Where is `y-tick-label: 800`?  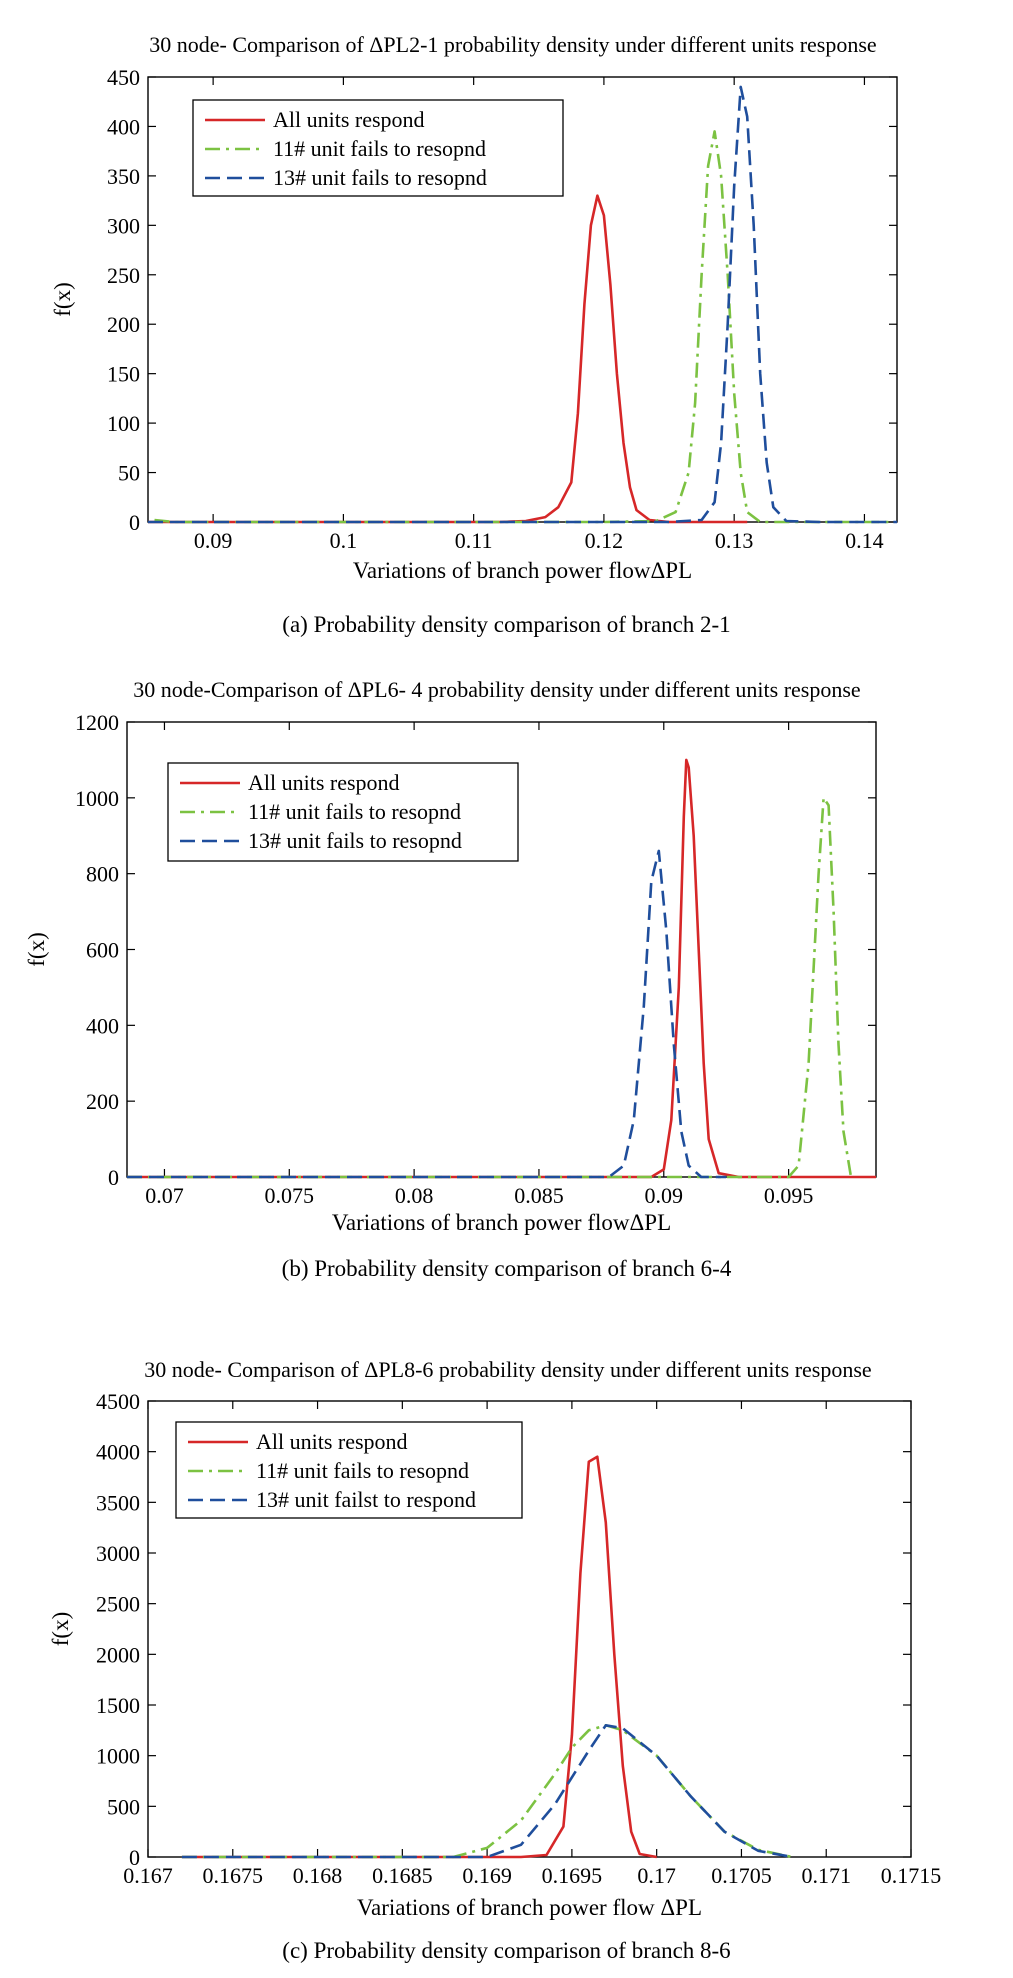 y-tick-label: 800 is located at coordinates (102, 874).